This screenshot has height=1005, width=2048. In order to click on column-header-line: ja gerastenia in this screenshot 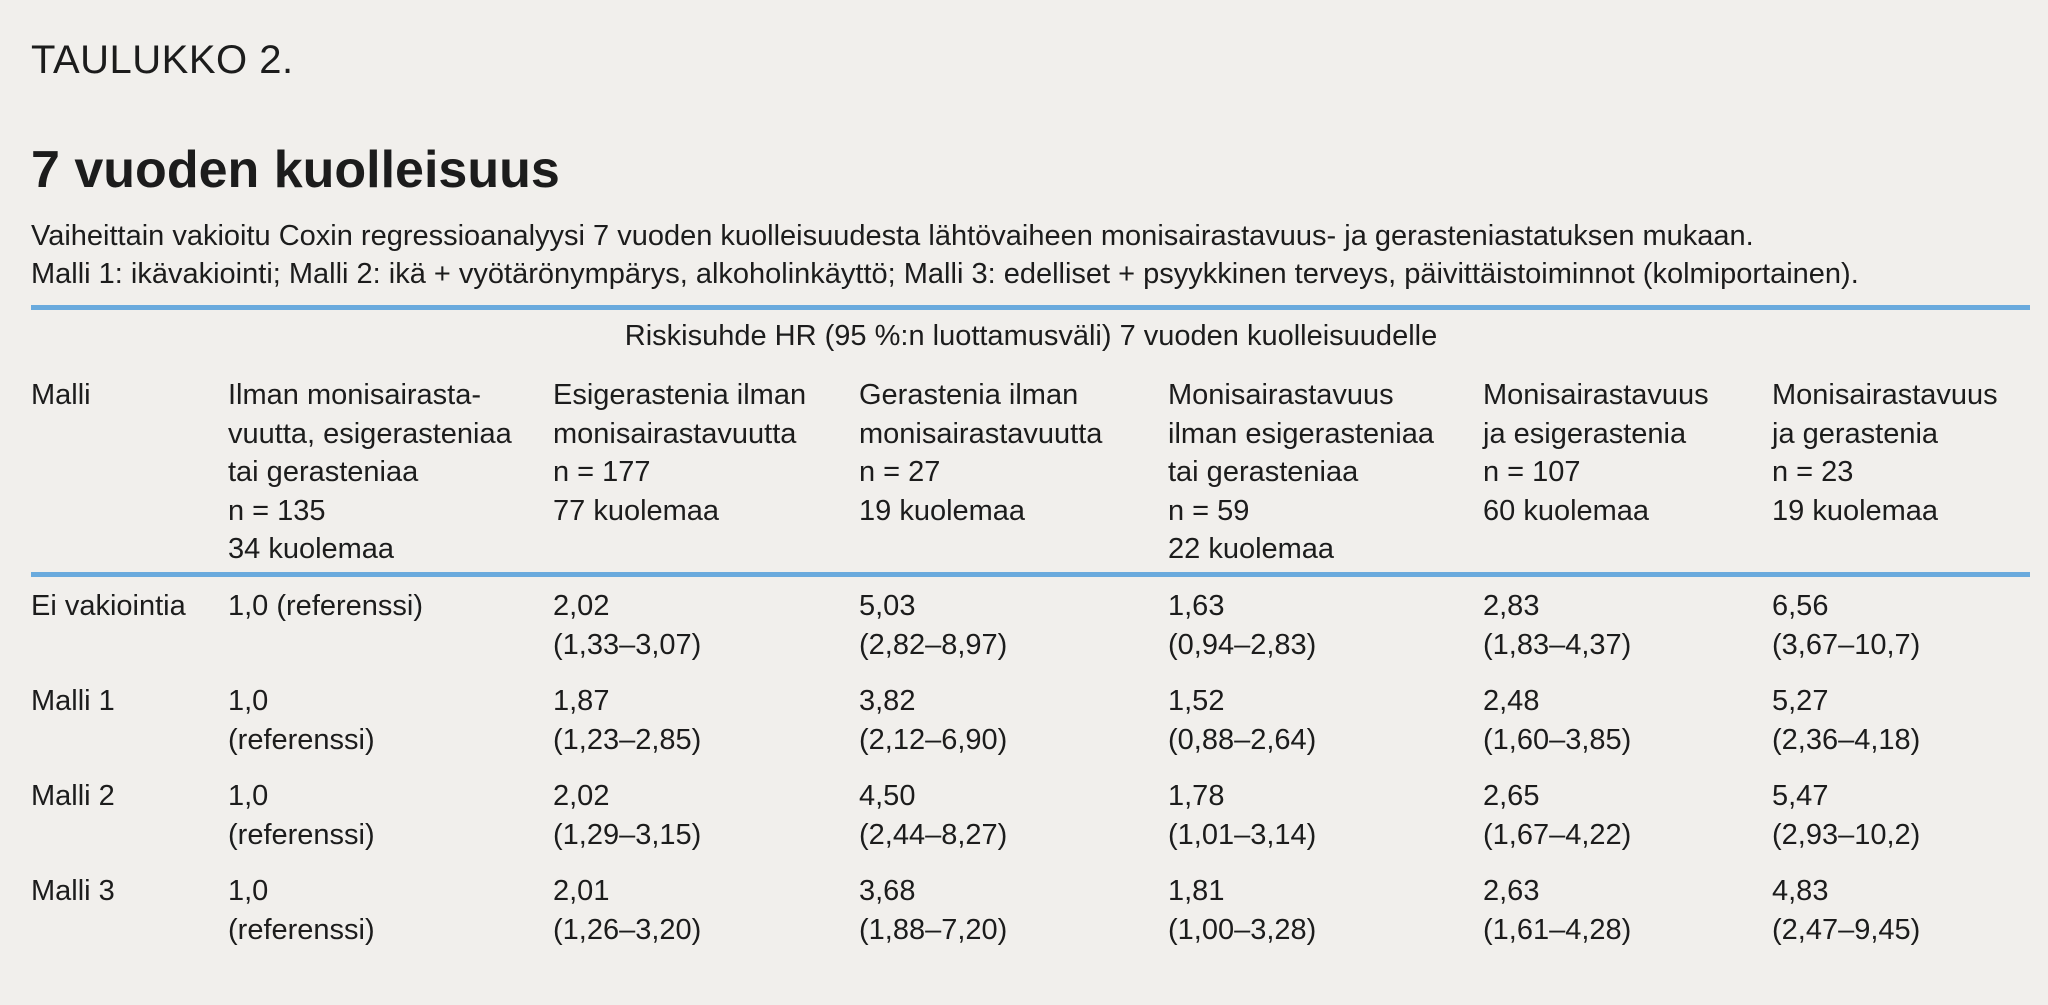, I will do `click(1855, 433)`.